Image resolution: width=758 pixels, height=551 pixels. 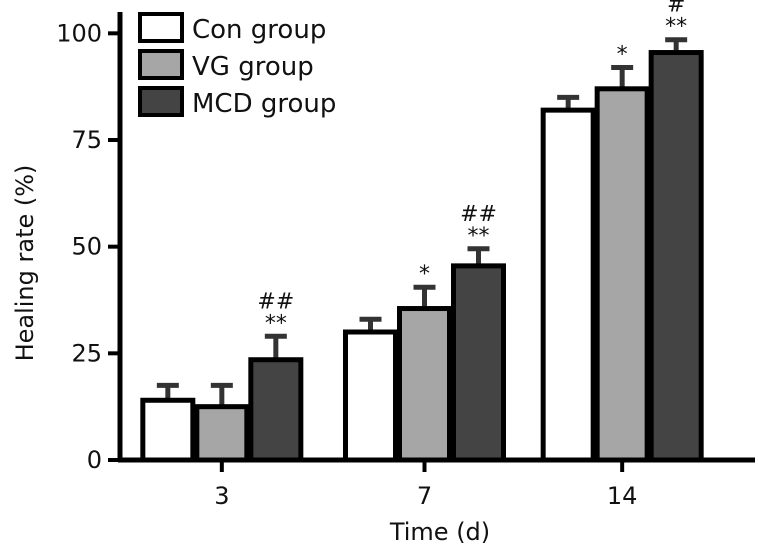 What do you see at coordinates (259, 30) in the screenshot?
I see `legend-label: Con group` at bounding box center [259, 30].